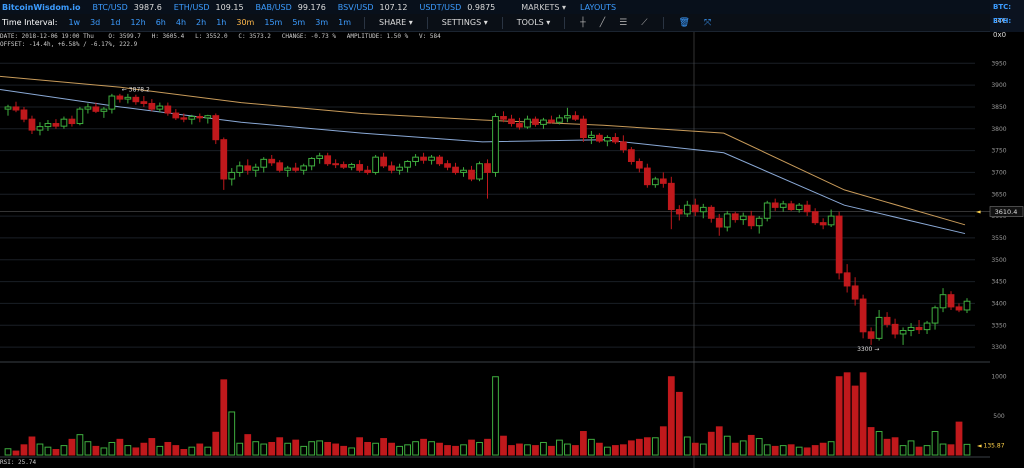  What do you see at coordinates (299, 22) in the screenshot?
I see `interval-5m: 5m` at bounding box center [299, 22].